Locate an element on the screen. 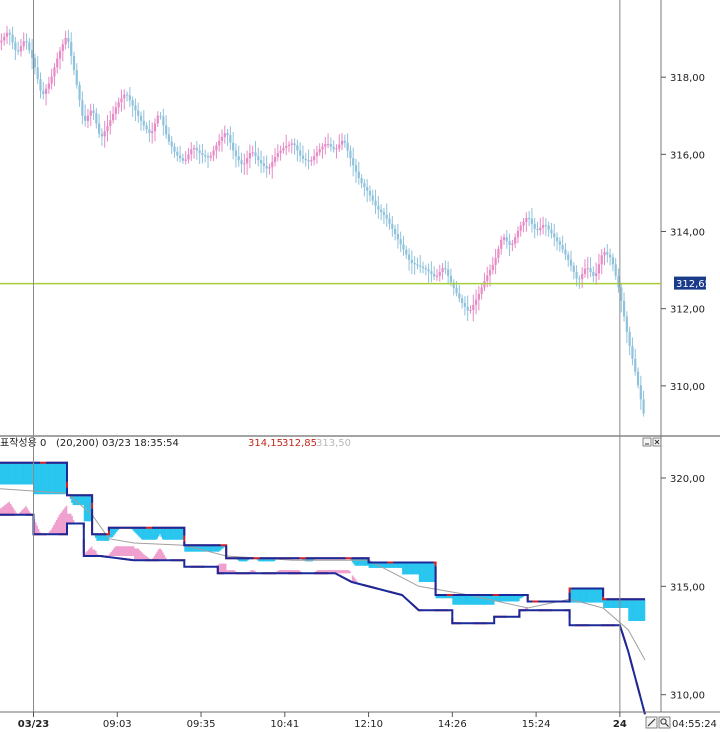  x-tick-label: 03/23 is located at coordinates (34, 724).